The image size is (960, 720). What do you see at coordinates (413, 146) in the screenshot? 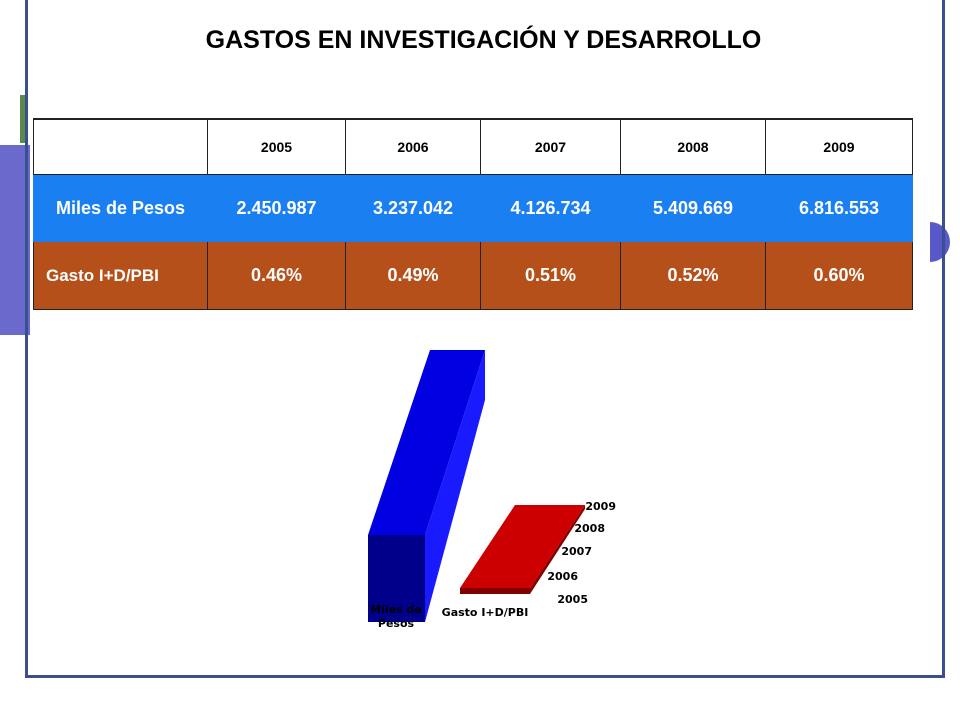
I see `header-cell: 2006` at bounding box center [413, 146].